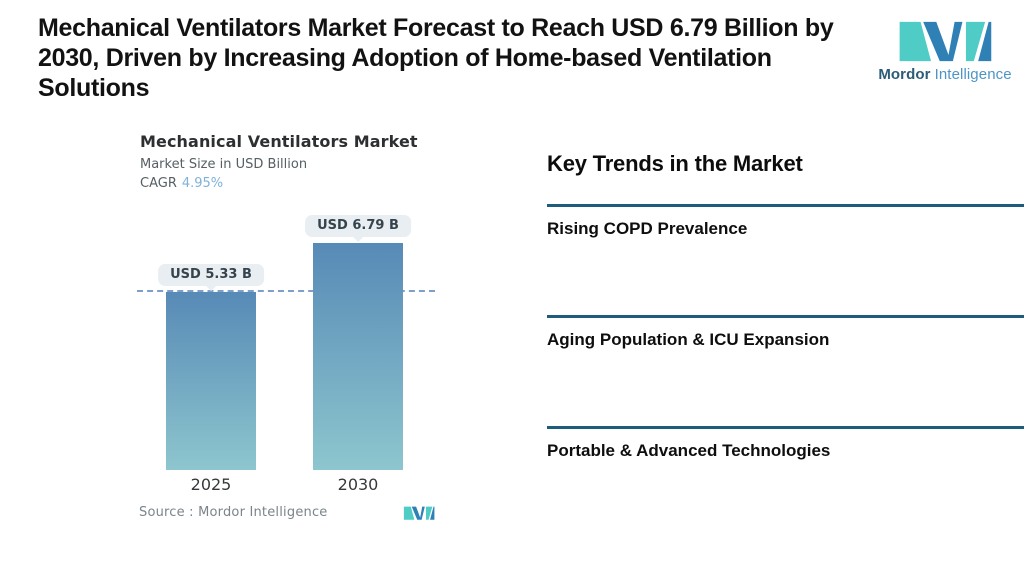  Describe the element at coordinates (286, 352) in the screenshot. I see `bar-chart: USD 5.33 B USD 6.79 B 2025 2030` at that location.